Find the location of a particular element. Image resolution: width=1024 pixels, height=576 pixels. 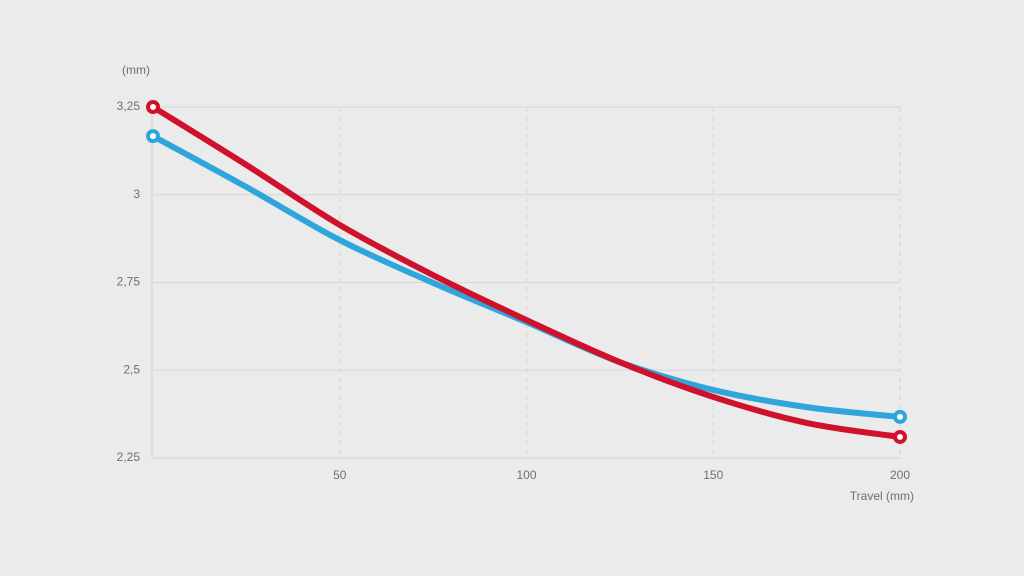

x-tick-label: 100 is located at coordinates (526, 475).